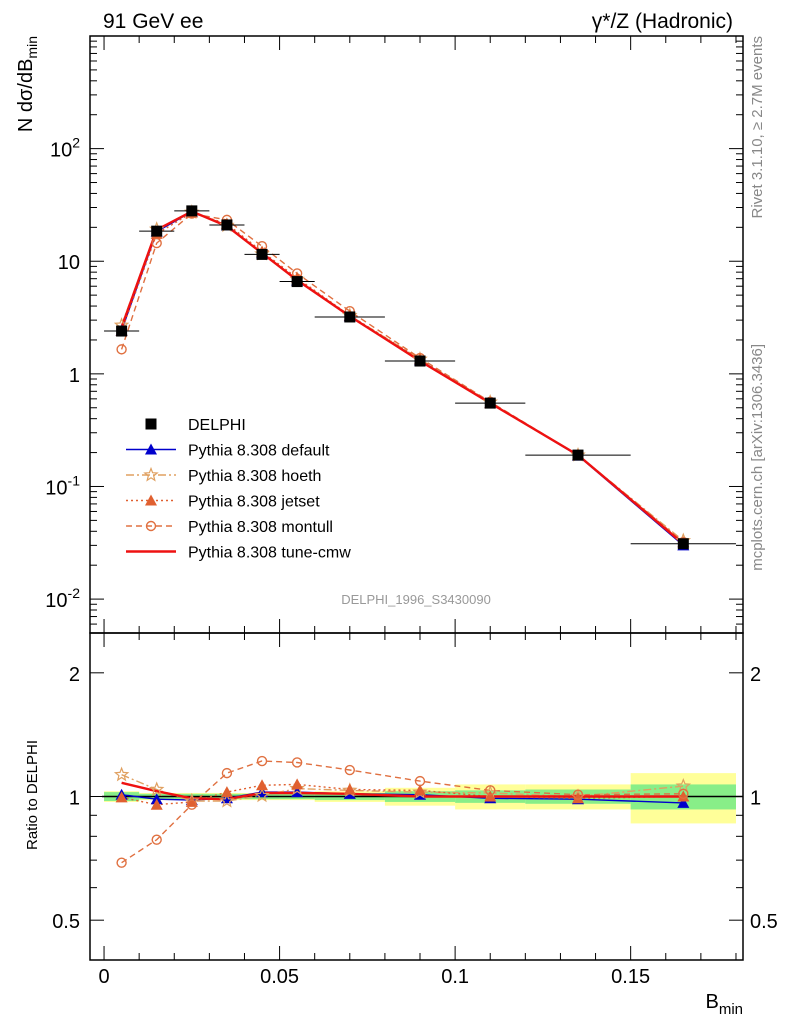 The image size is (786, 1024). What do you see at coordinates (269, 553) in the screenshot?
I see `legend-label-5: Pythia 8.308 tune-cmw` at bounding box center [269, 553].